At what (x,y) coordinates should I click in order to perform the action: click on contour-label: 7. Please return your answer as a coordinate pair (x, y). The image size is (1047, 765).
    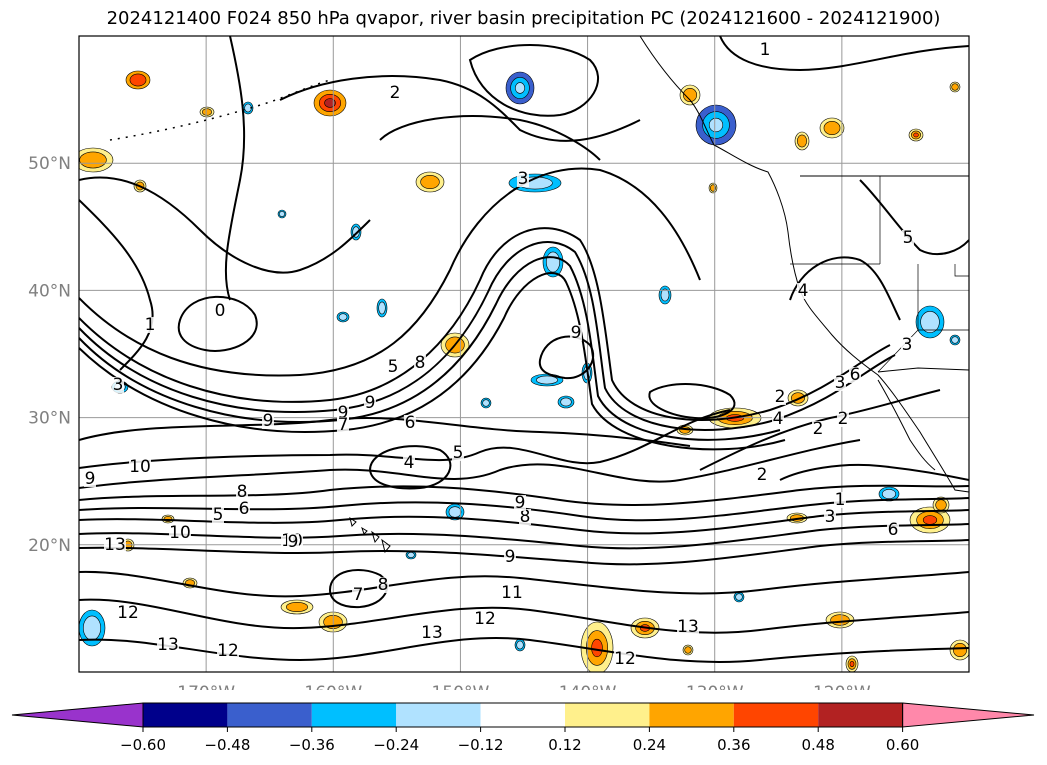
    Looking at the image, I should click on (358, 595).